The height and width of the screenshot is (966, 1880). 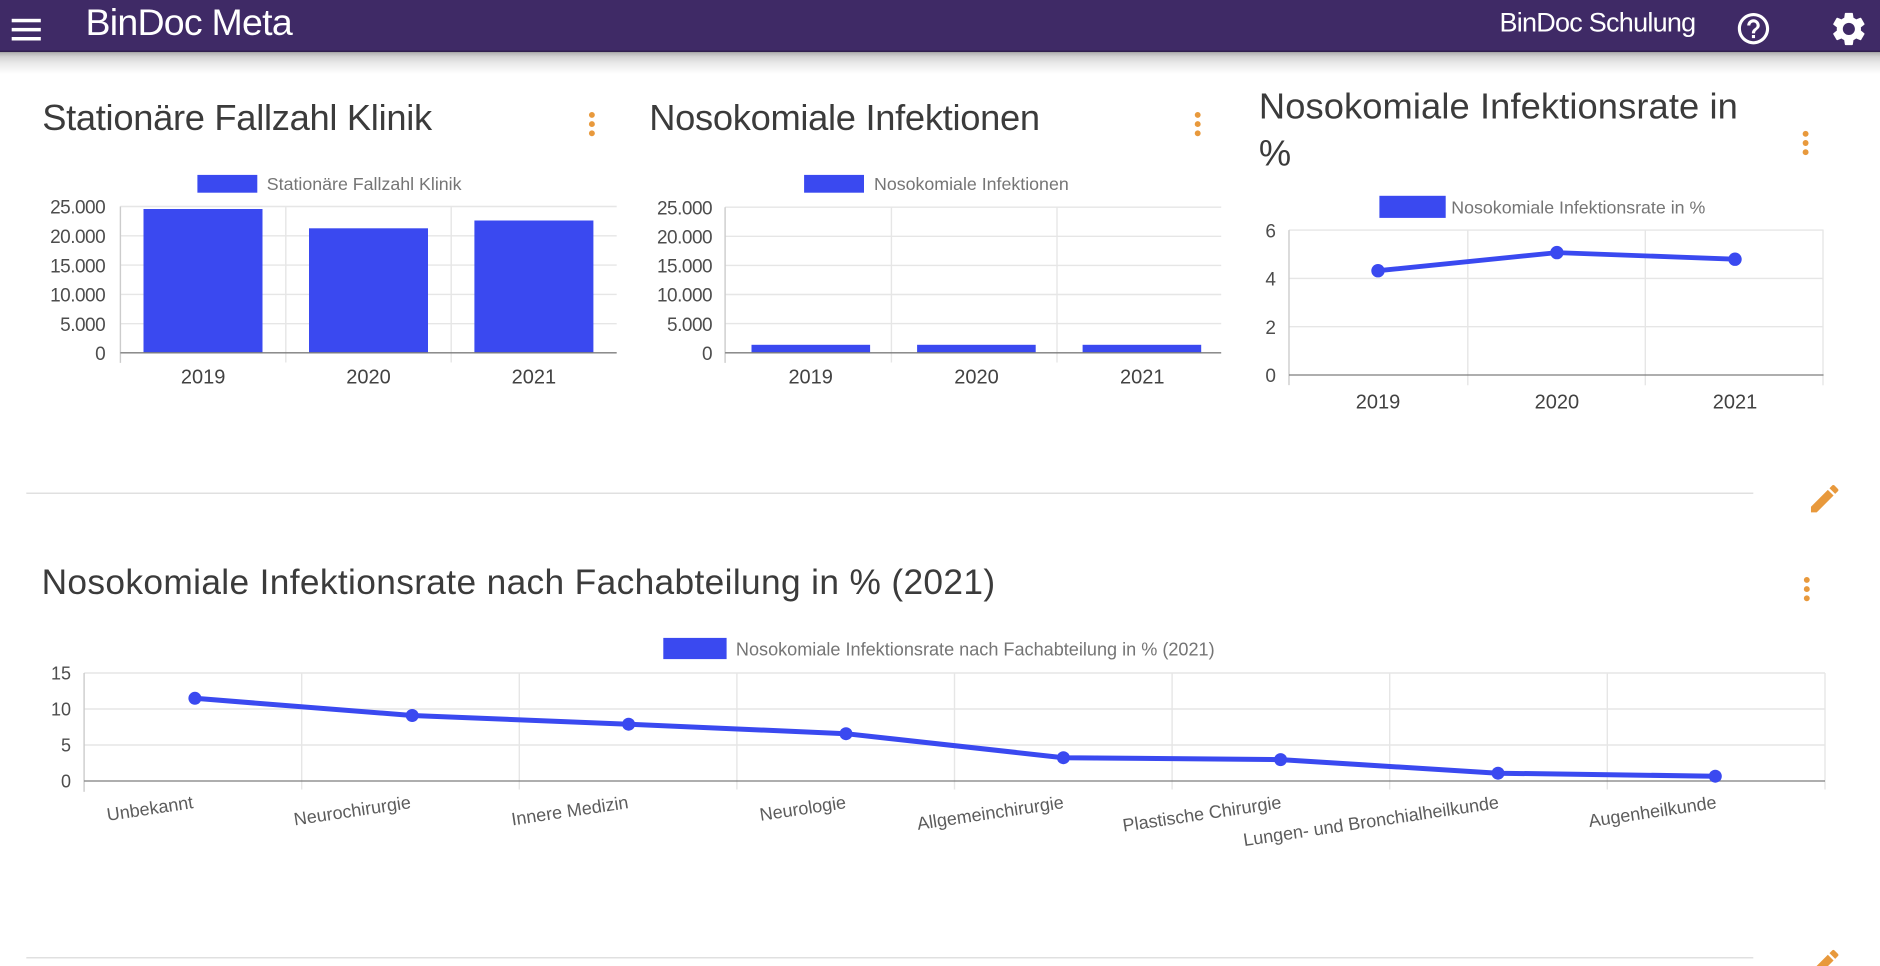 What do you see at coordinates (1270, 231) in the screenshot?
I see `svg-text: 6` at bounding box center [1270, 231].